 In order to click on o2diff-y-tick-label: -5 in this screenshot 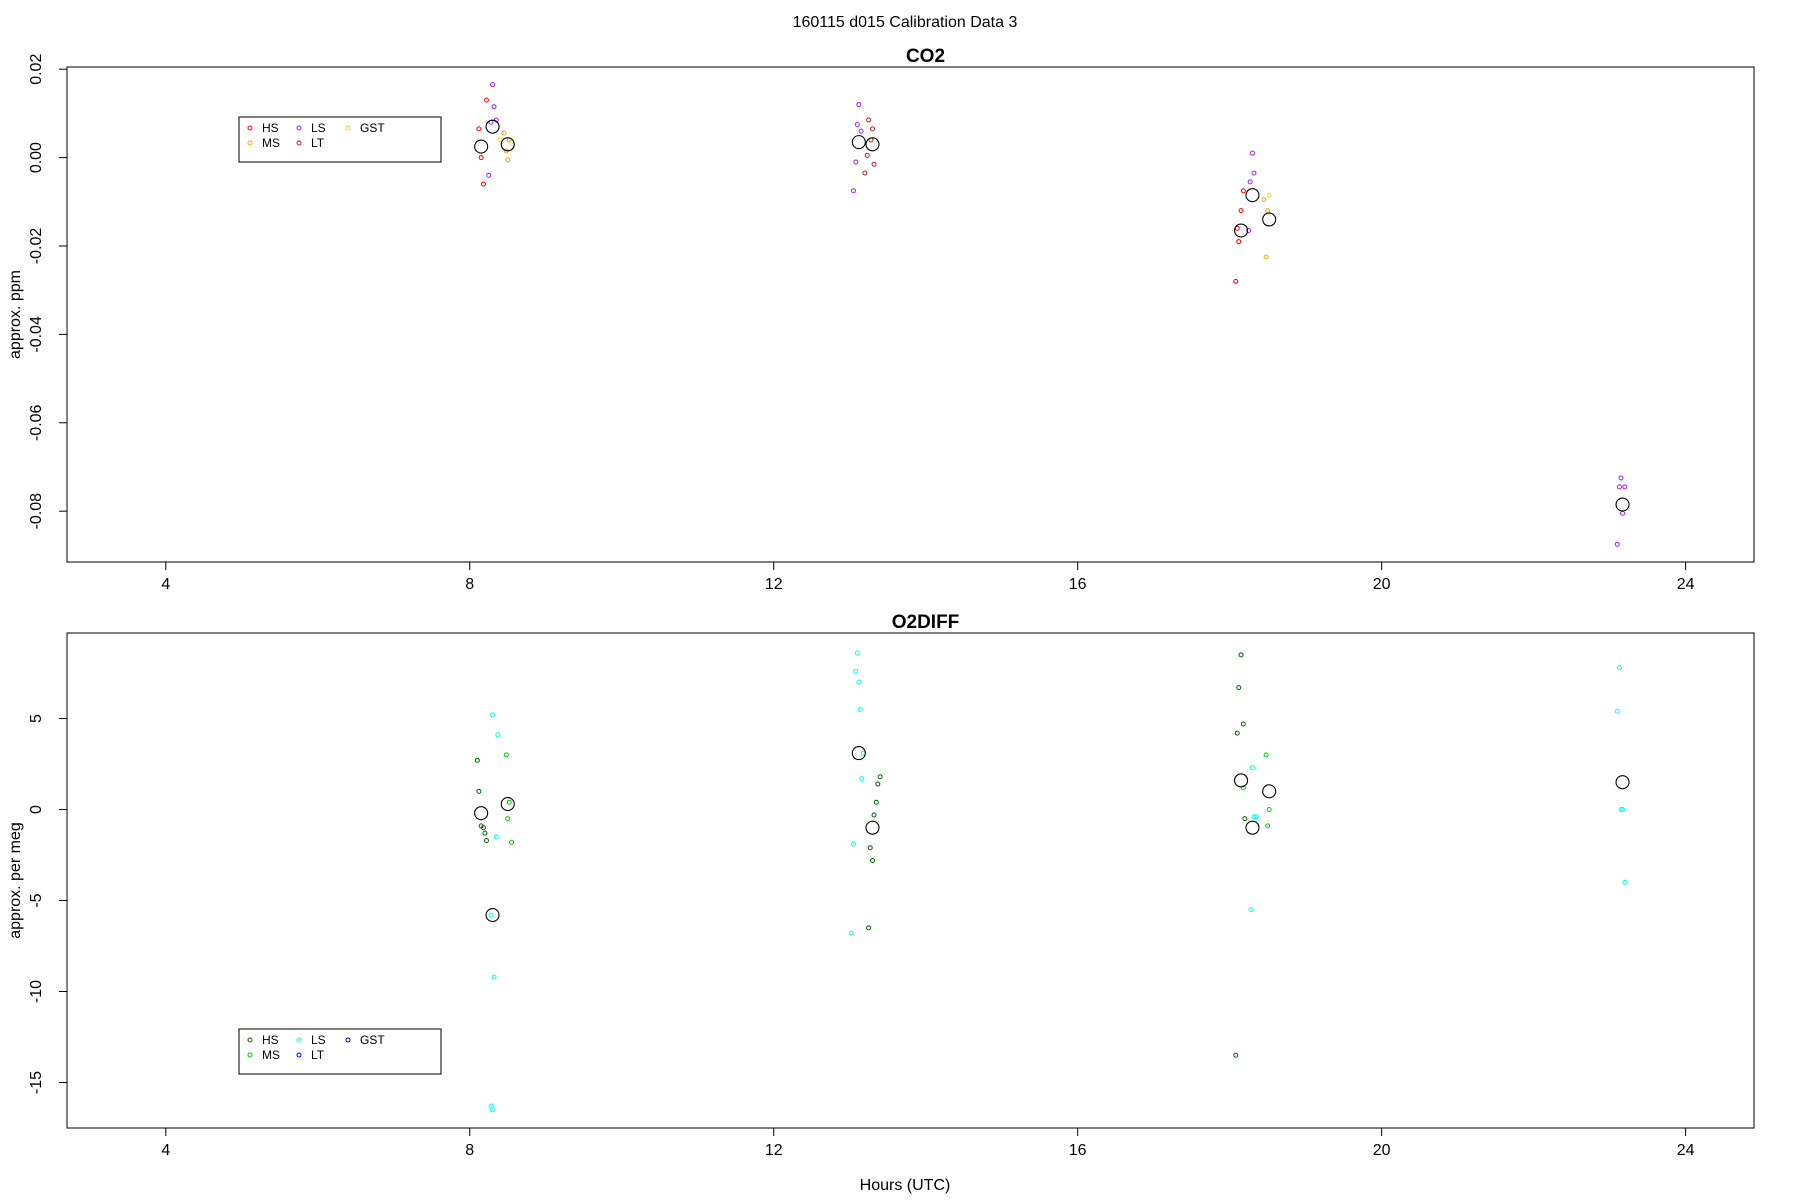, I will do `click(36, 900)`.